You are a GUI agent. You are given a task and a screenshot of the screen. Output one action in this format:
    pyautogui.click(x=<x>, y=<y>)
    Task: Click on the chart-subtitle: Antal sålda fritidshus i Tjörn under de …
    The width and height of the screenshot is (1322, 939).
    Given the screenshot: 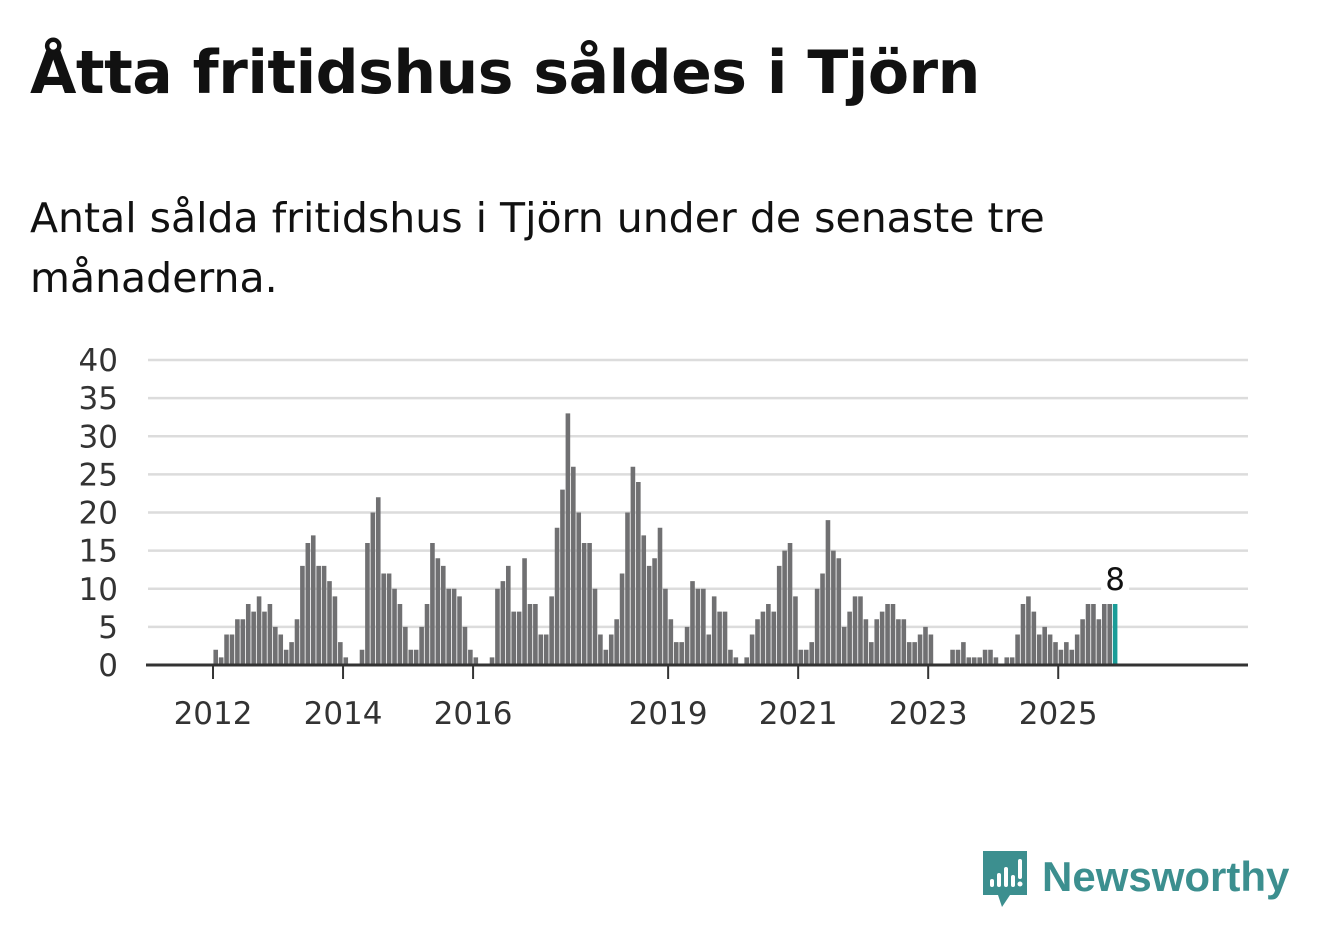 What is the action you would take?
    pyautogui.click(x=537, y=248)
    